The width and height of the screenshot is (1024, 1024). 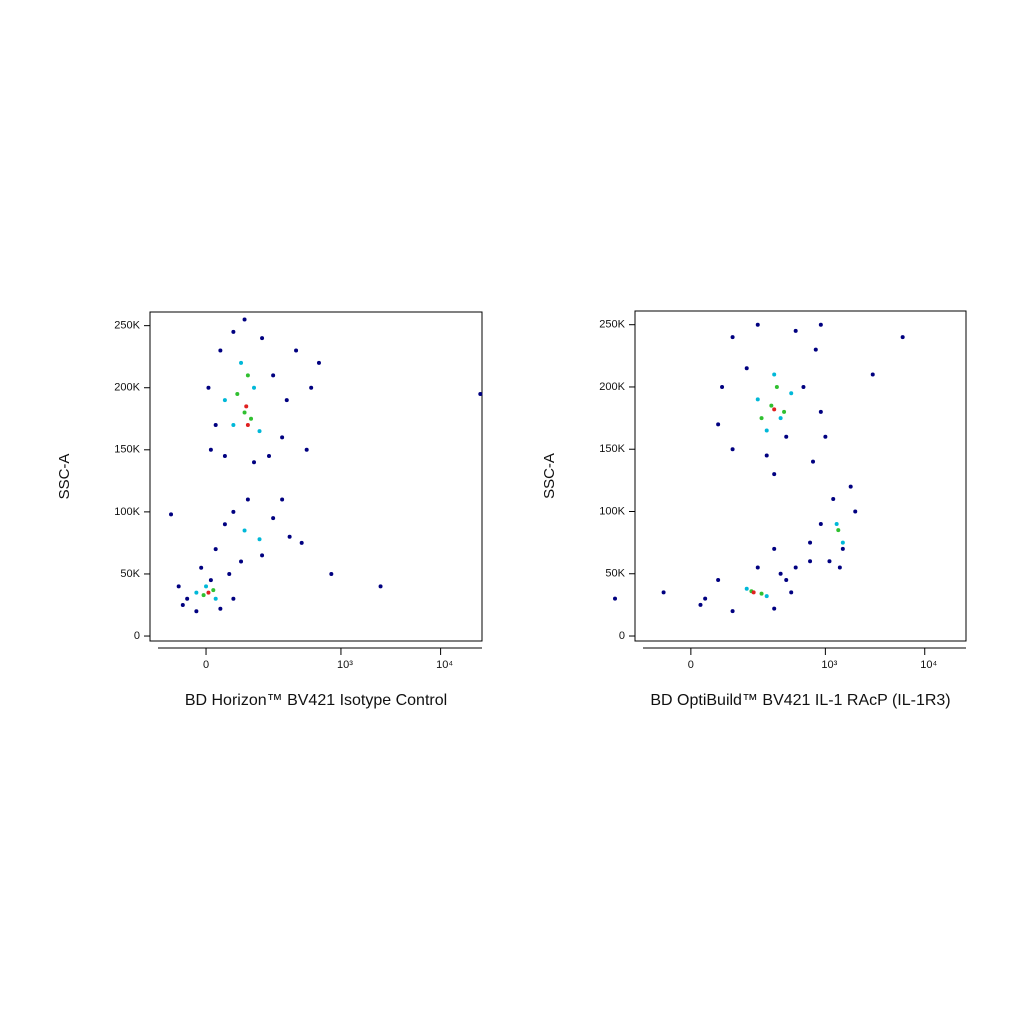 What do you see at coordinates (127, 450) in the screenshot?
I see `y-tick-label: 150K` at bounding box center [127, 450].